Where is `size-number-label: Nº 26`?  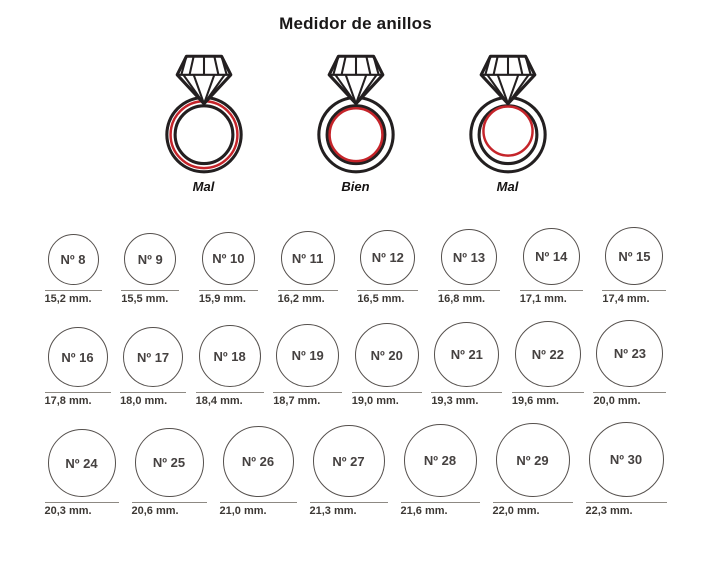
size-number-label: Nº 26 is located at coordinates (258, 461).